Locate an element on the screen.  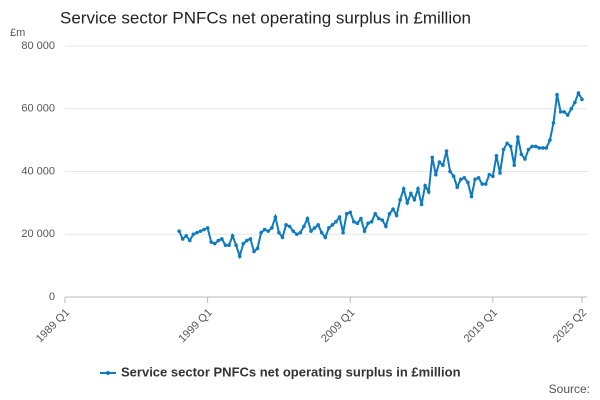
y-tick-label: 80 000 is located at coordinates (38, 46).